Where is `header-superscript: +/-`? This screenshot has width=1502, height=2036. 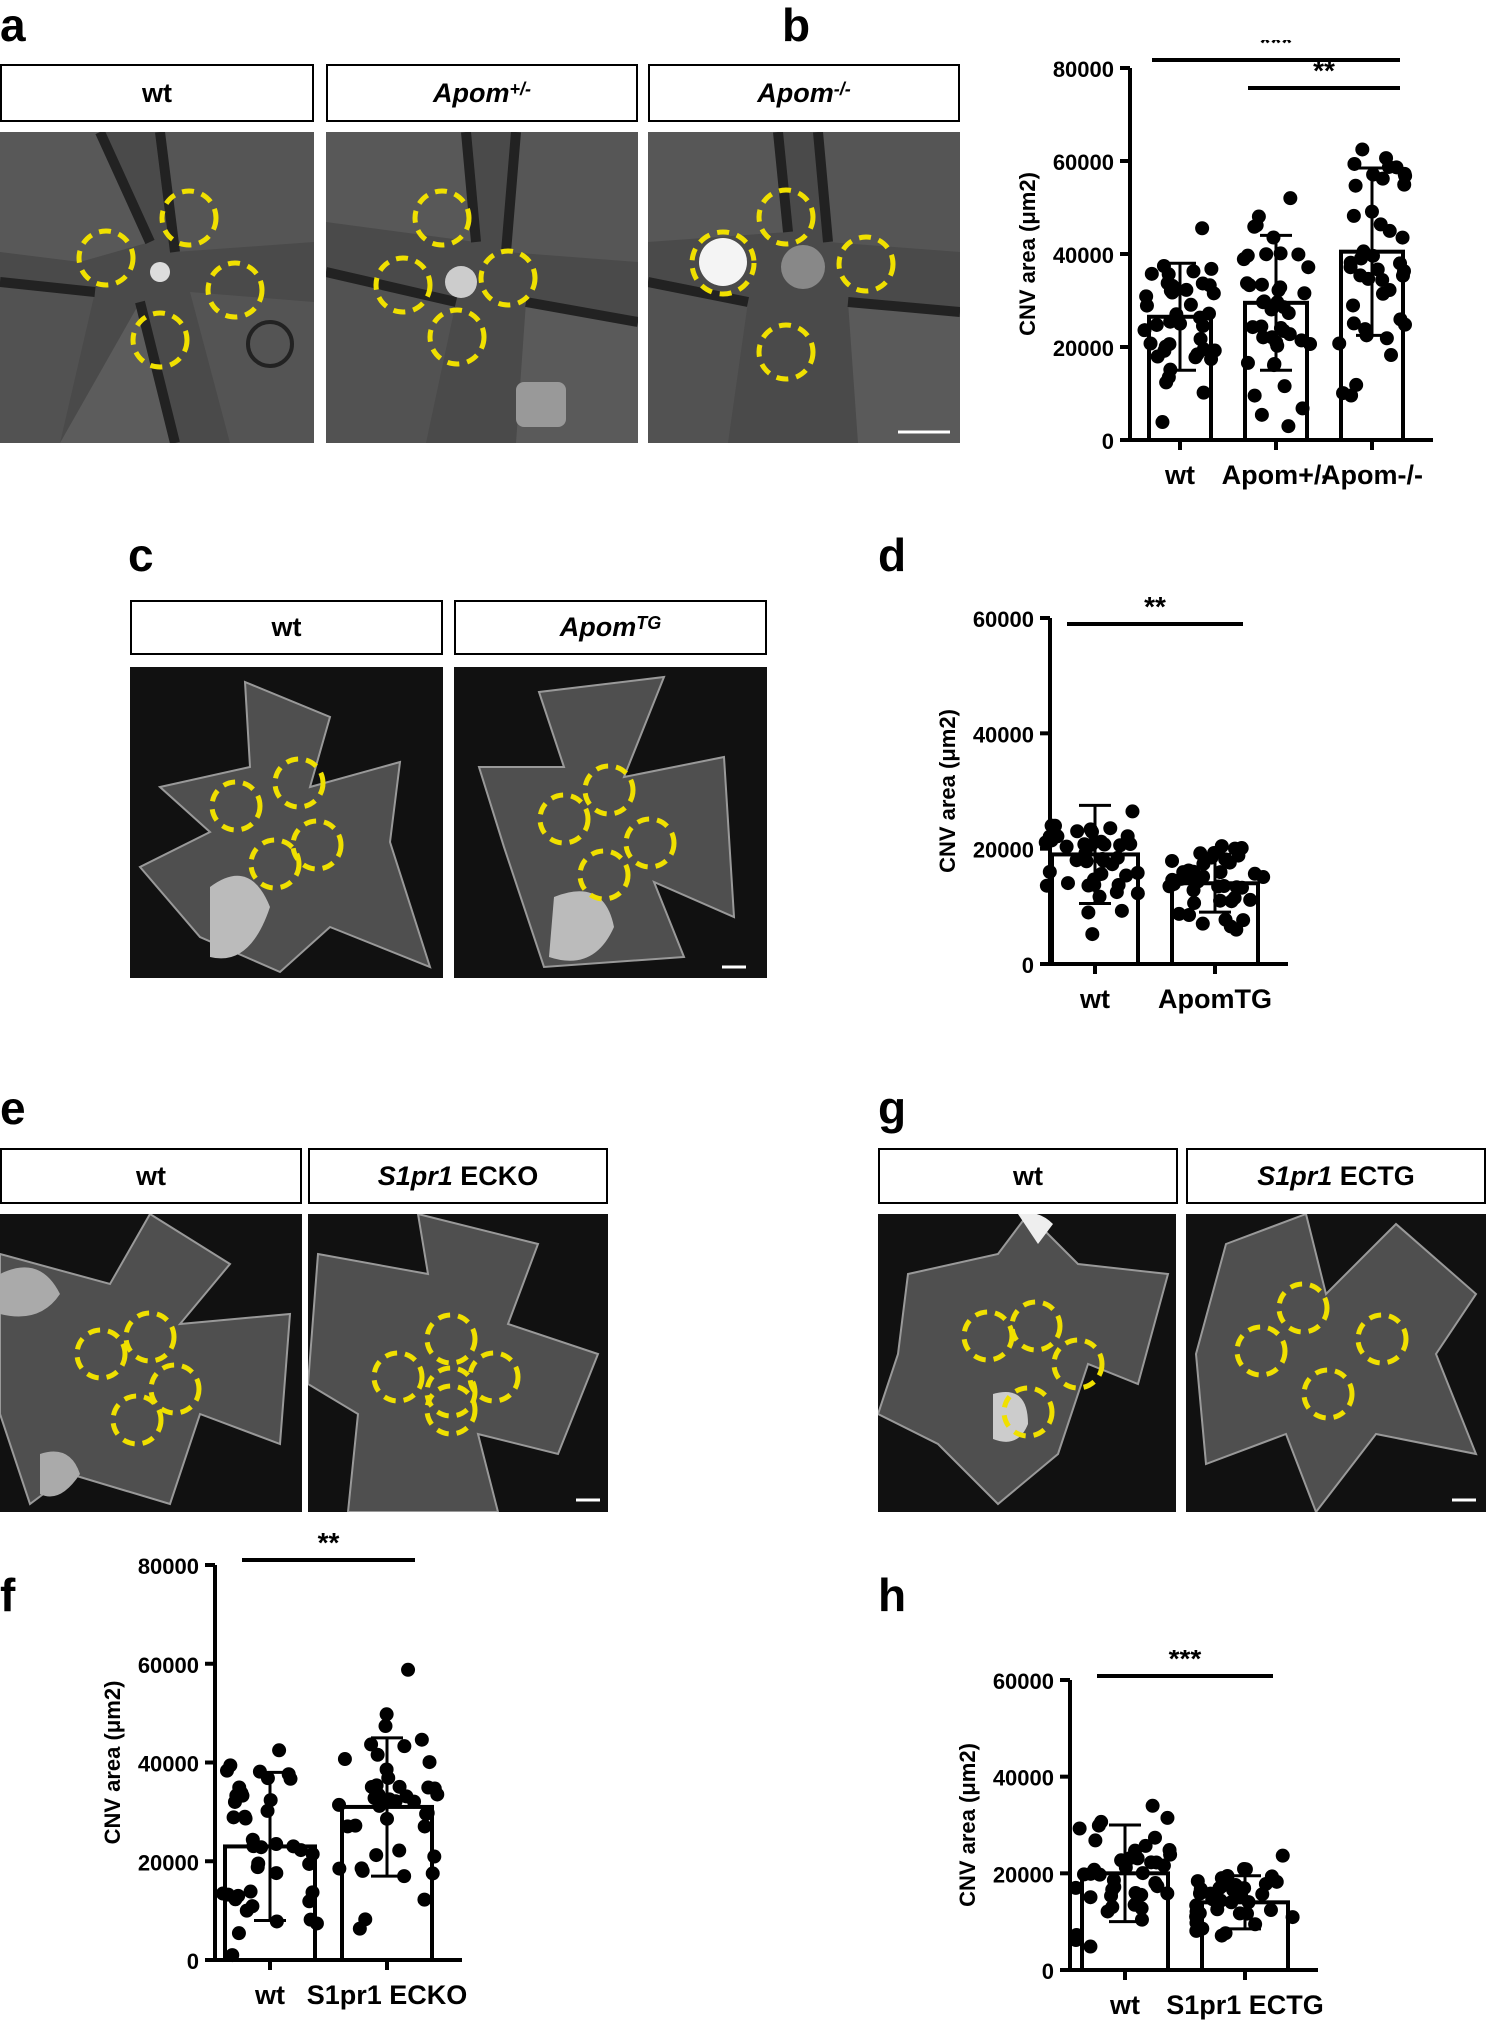
header-superscript: +/- is located at coordinates (520, 88).